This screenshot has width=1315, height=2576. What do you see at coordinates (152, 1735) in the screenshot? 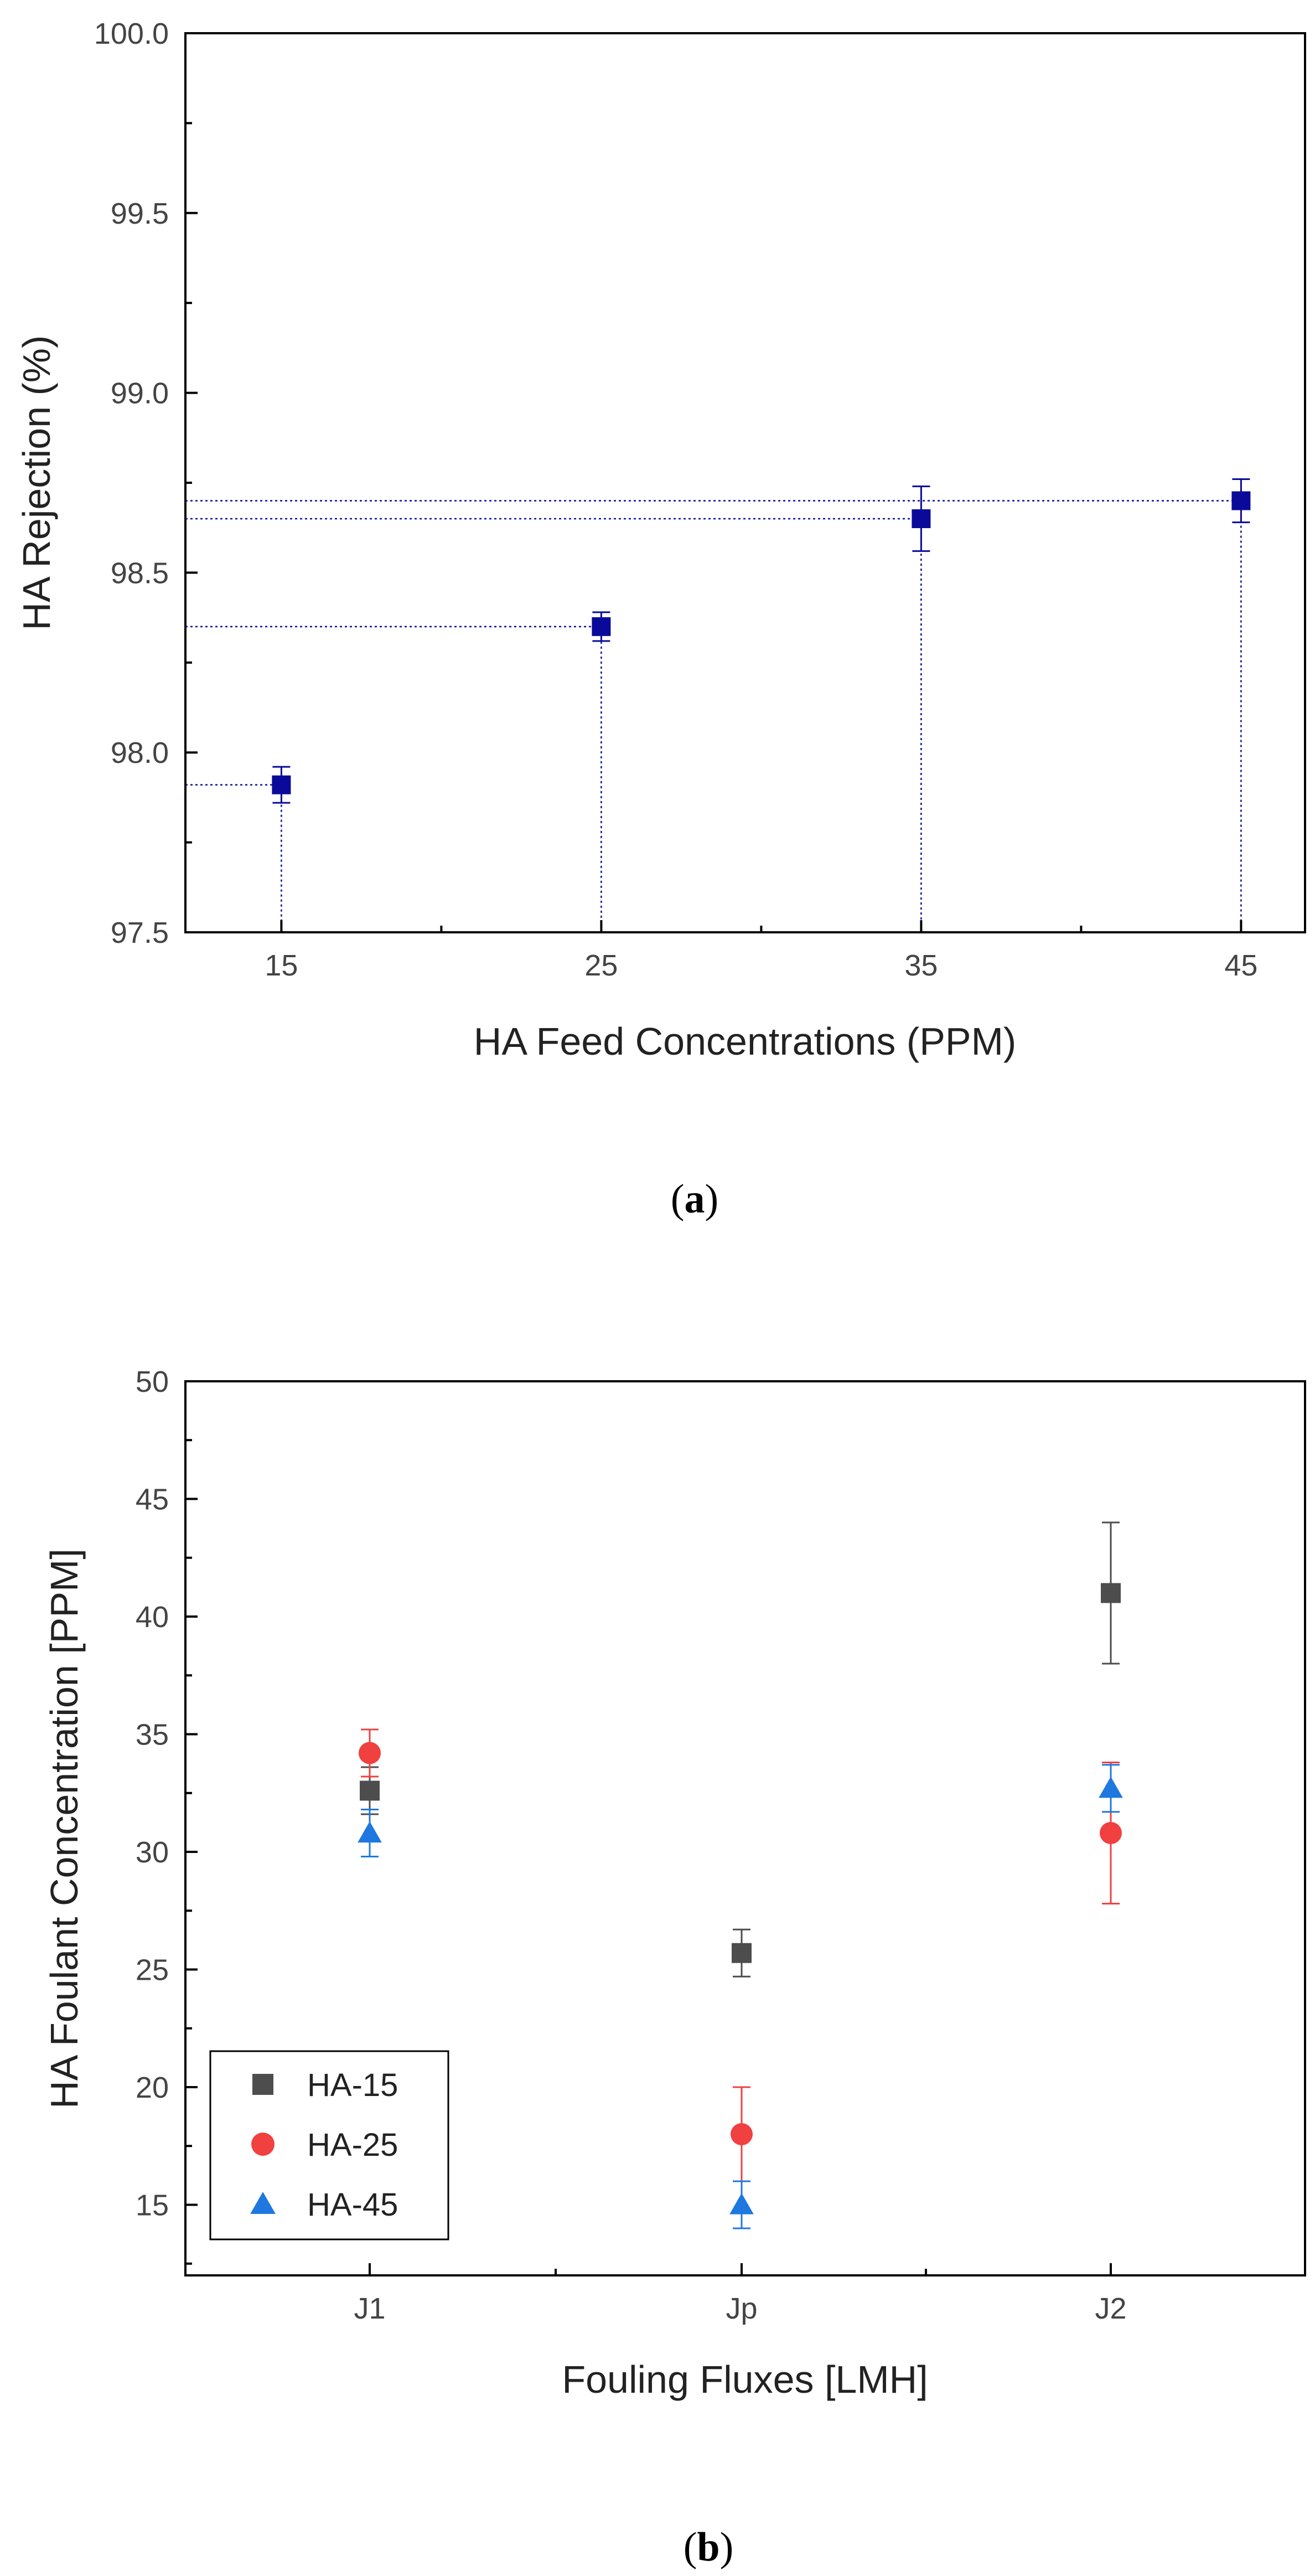
I see `y-tick-label-35: 35` at bounding box center [152, 1735].